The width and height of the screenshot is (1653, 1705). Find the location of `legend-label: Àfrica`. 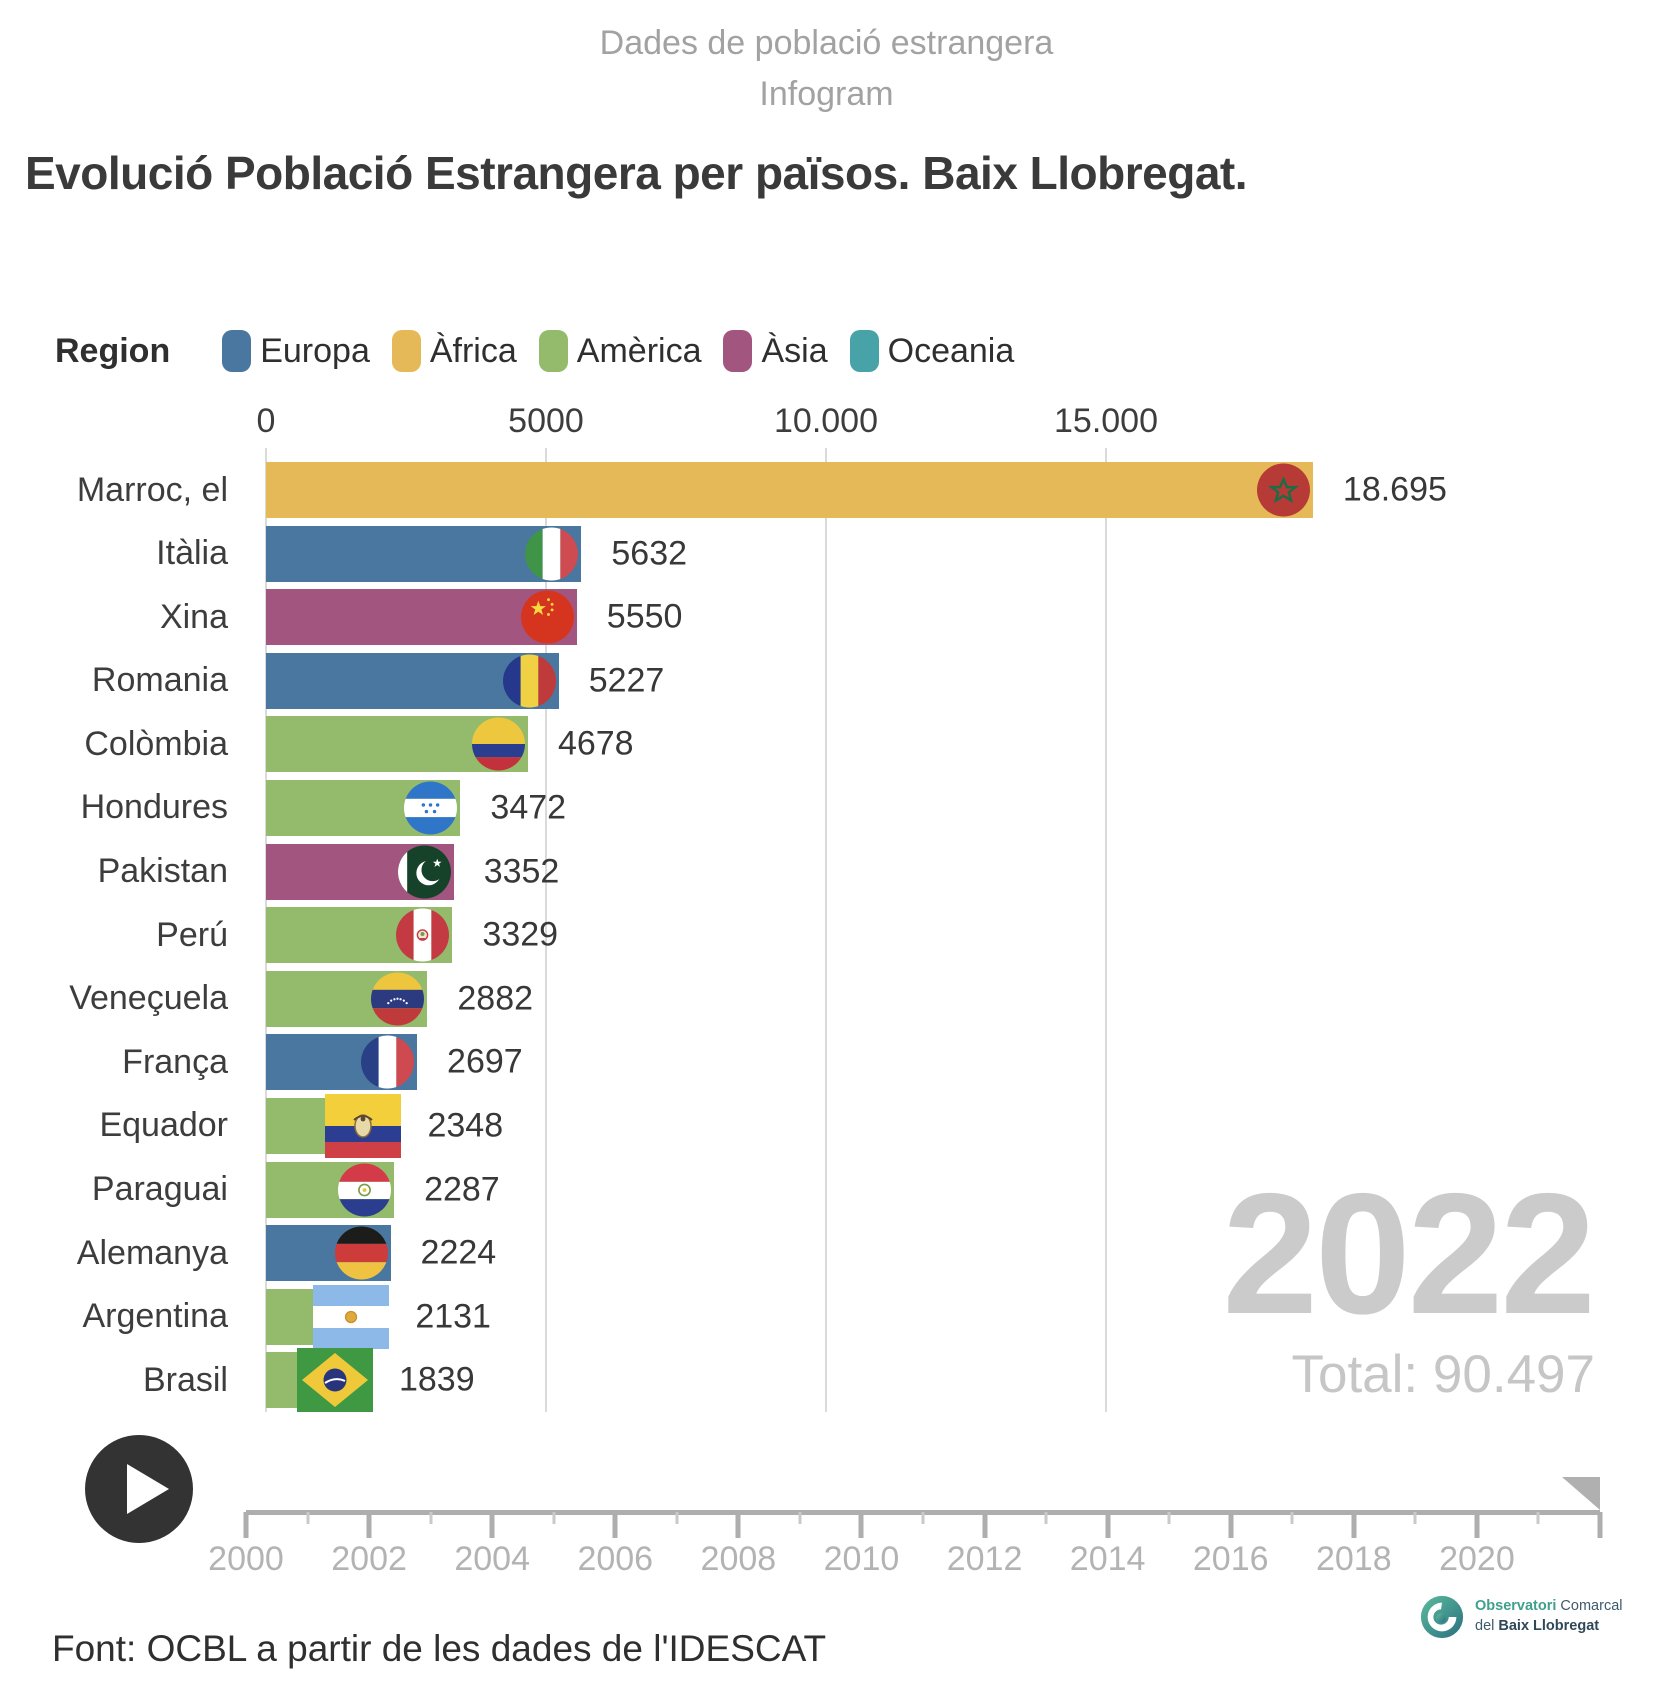

legend-label: Àfrica is located at coordinates (473, 350).